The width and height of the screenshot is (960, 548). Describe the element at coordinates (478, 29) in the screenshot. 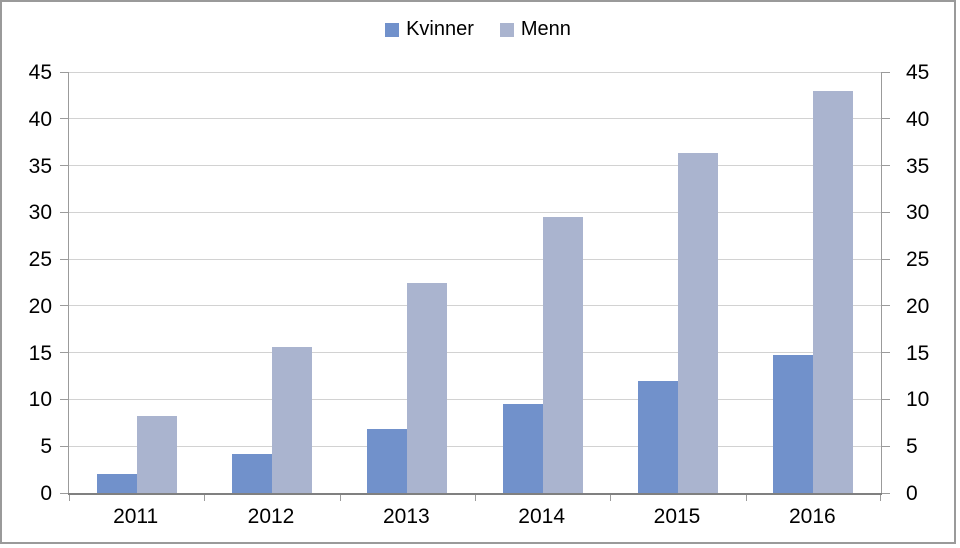

I see `legend: Kvinner Menn` at that location.